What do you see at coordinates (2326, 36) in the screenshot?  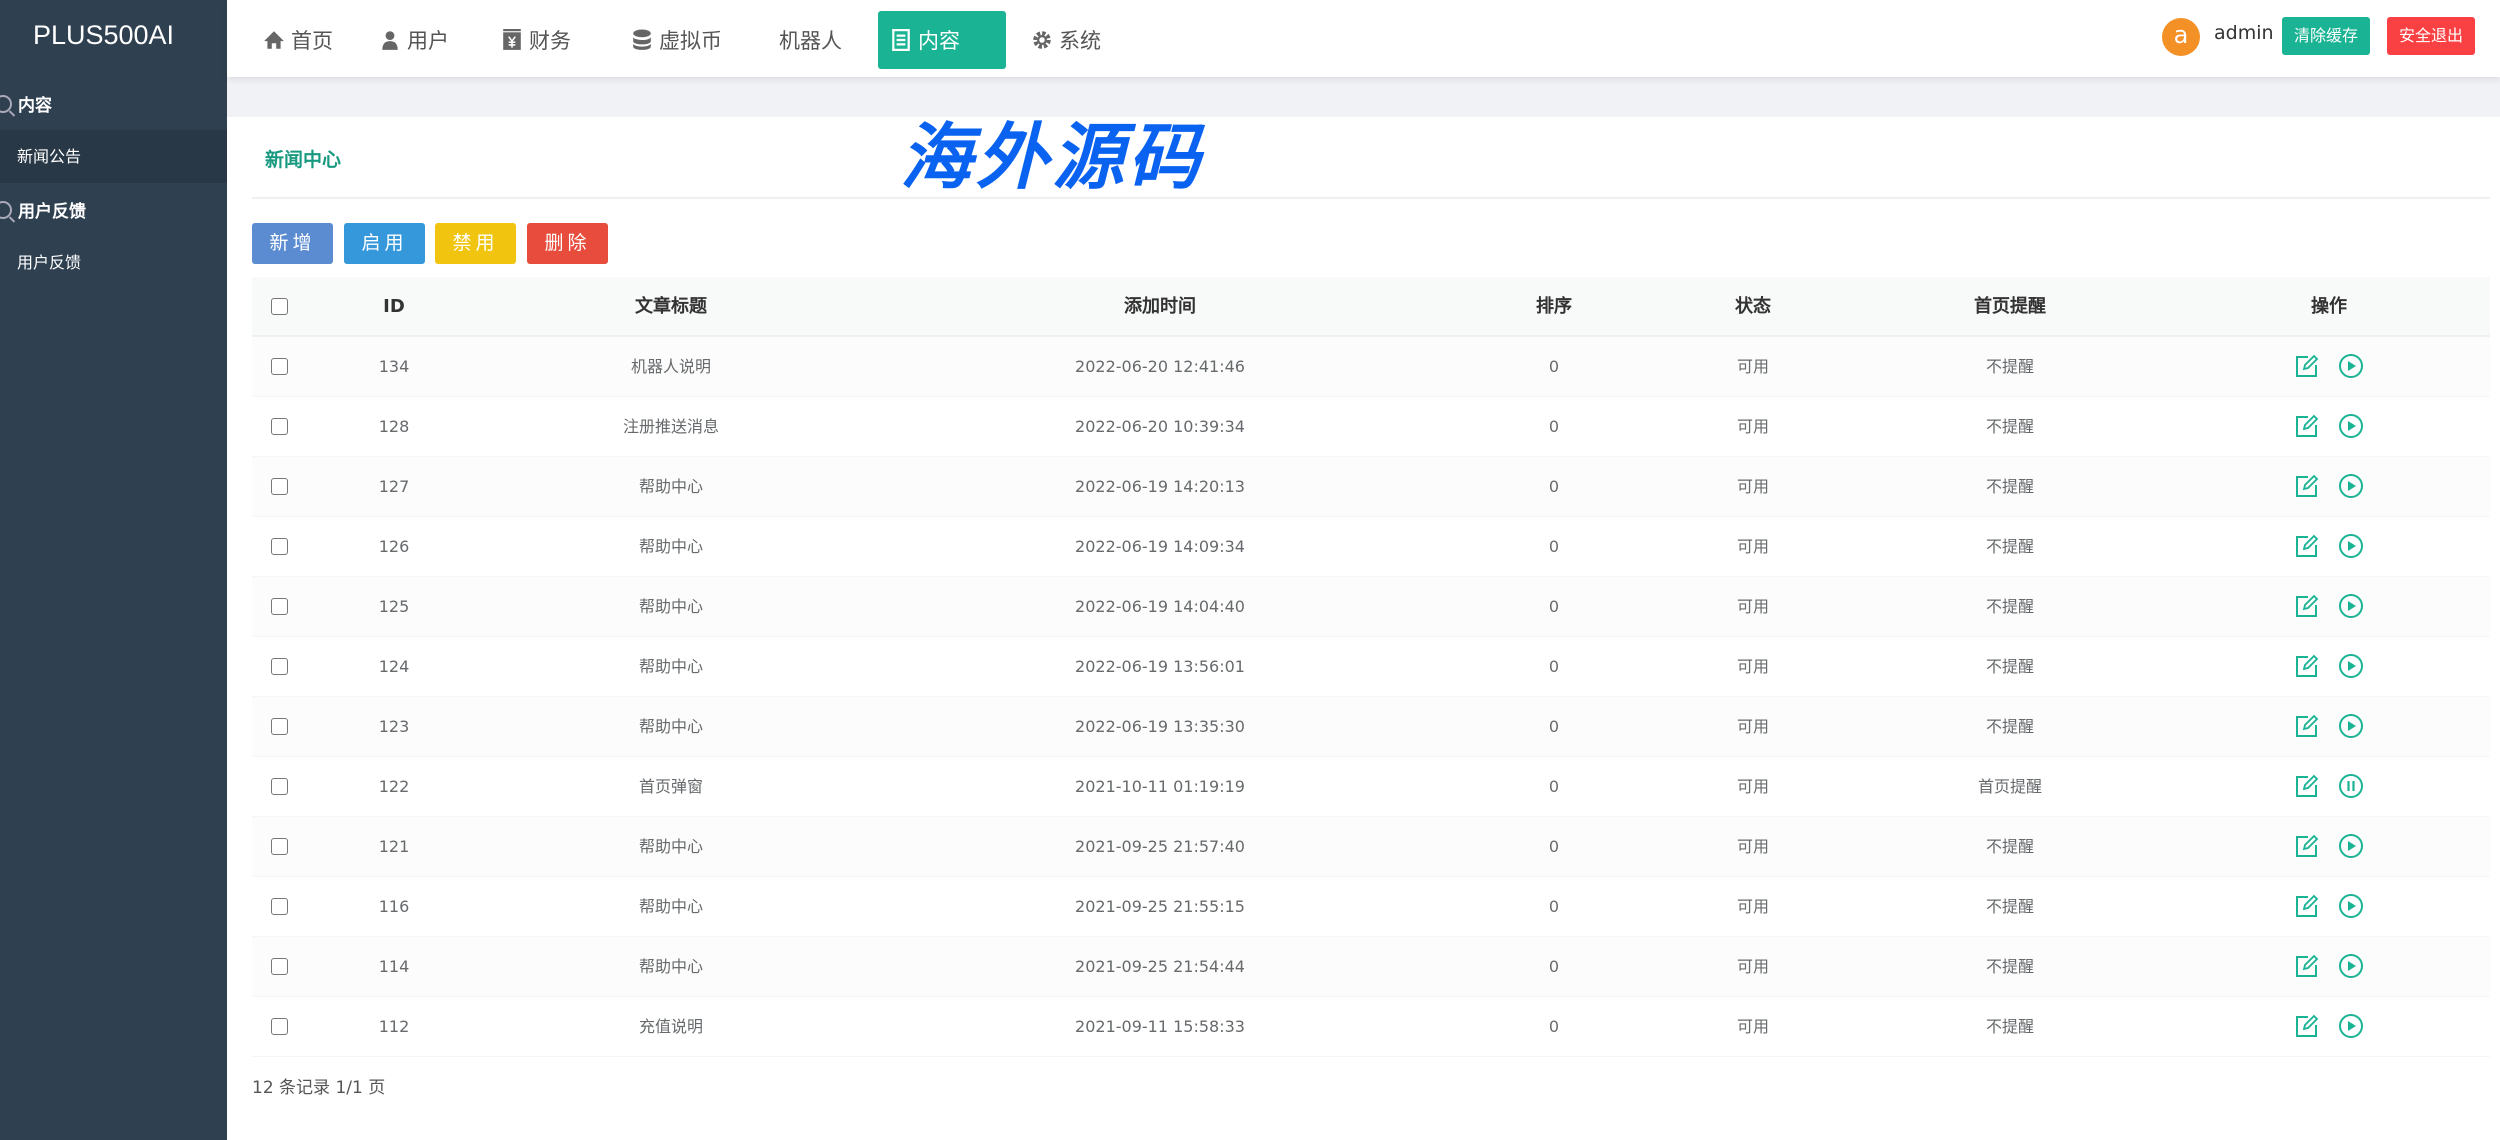 I see `clear-cache-button: 清除缓存` at bounding box center [2326, 36].